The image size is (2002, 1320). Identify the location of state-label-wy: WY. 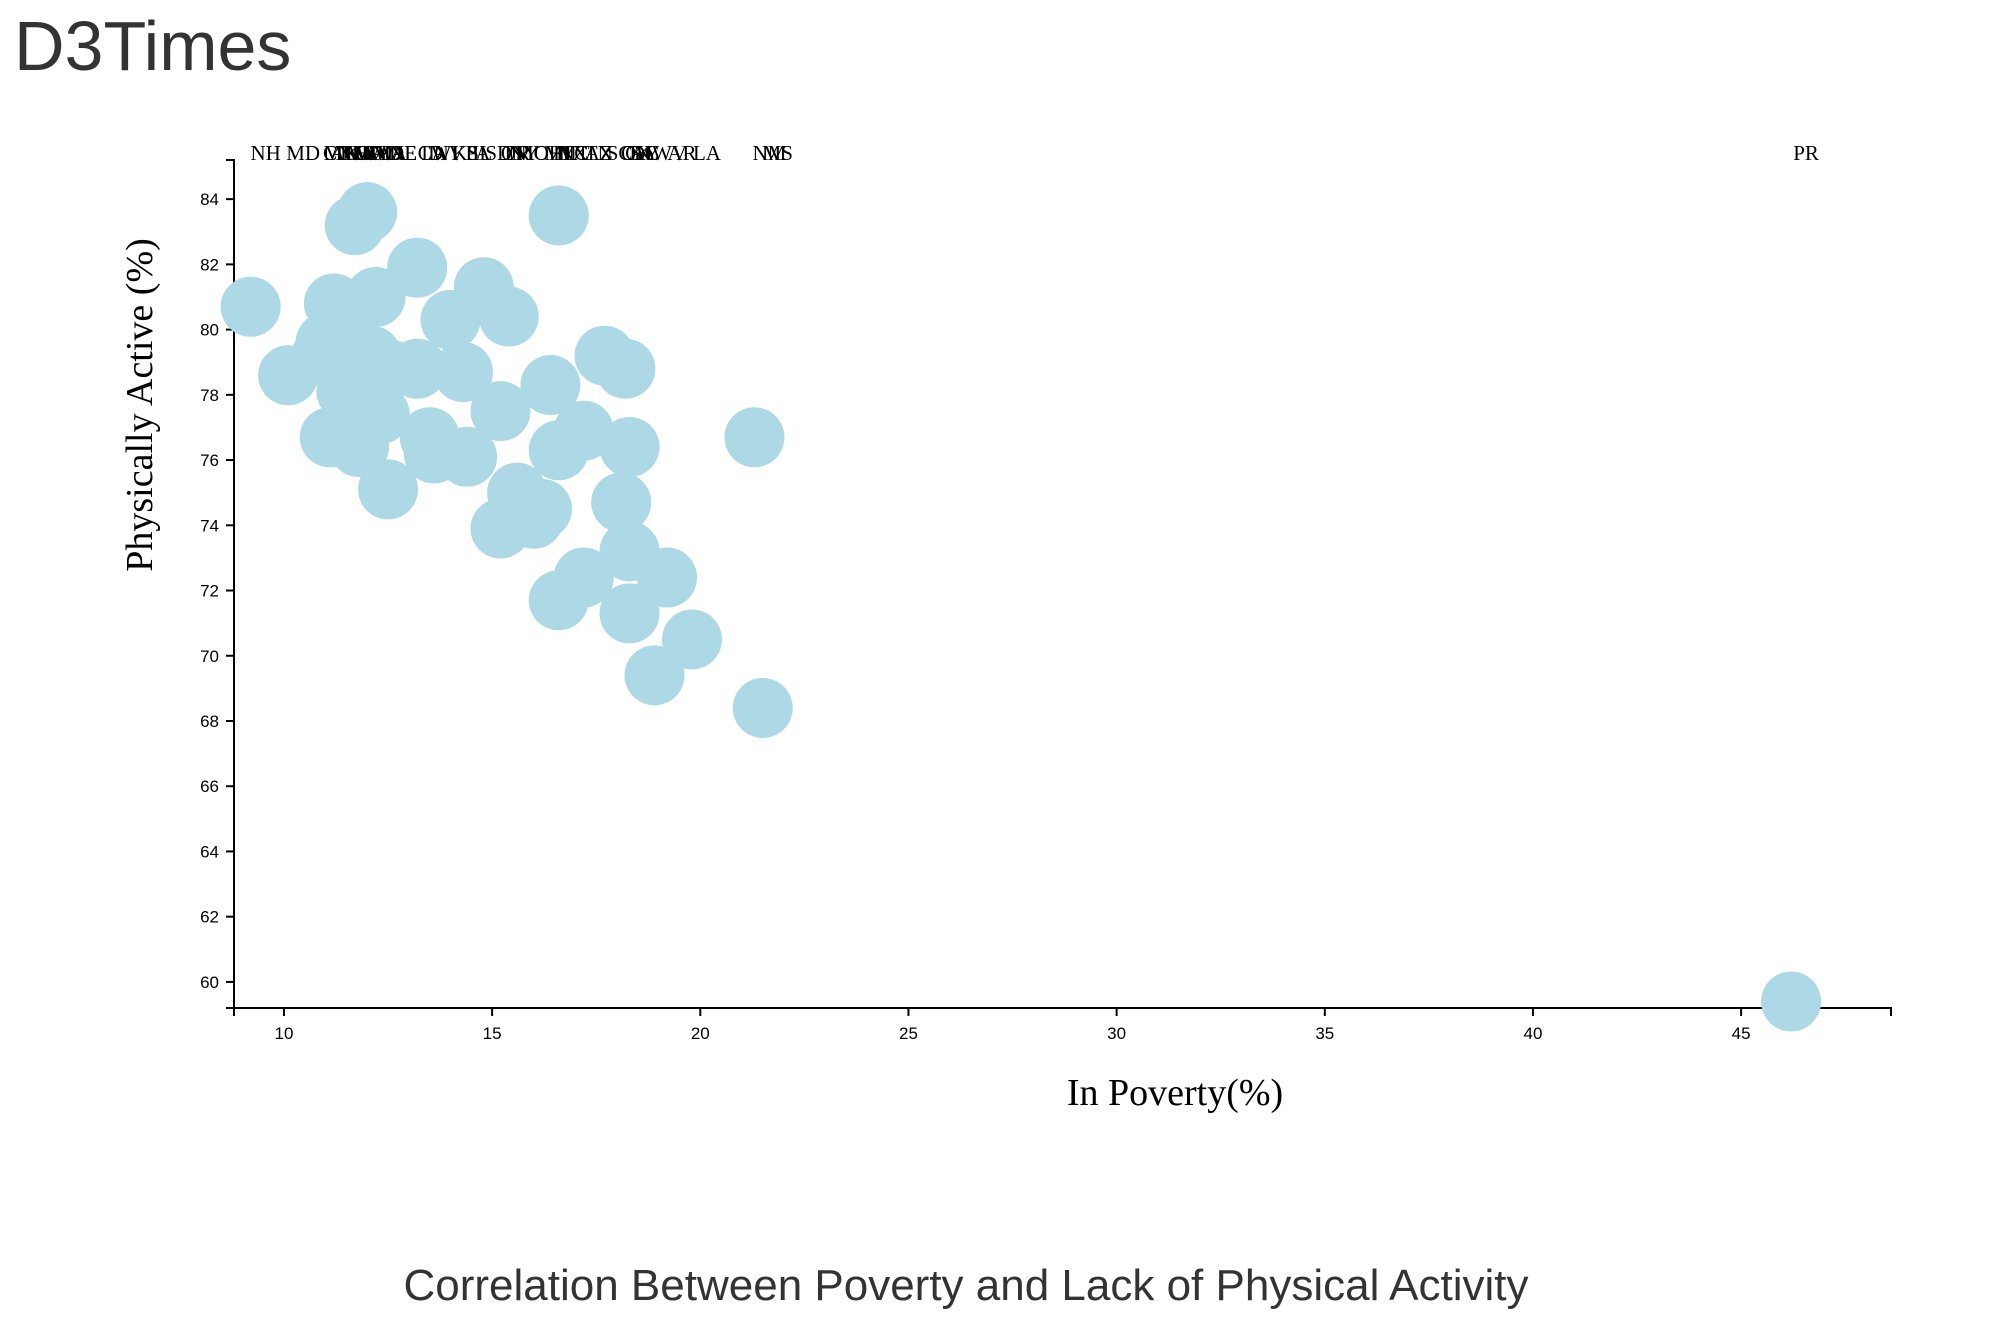
(373, 153).